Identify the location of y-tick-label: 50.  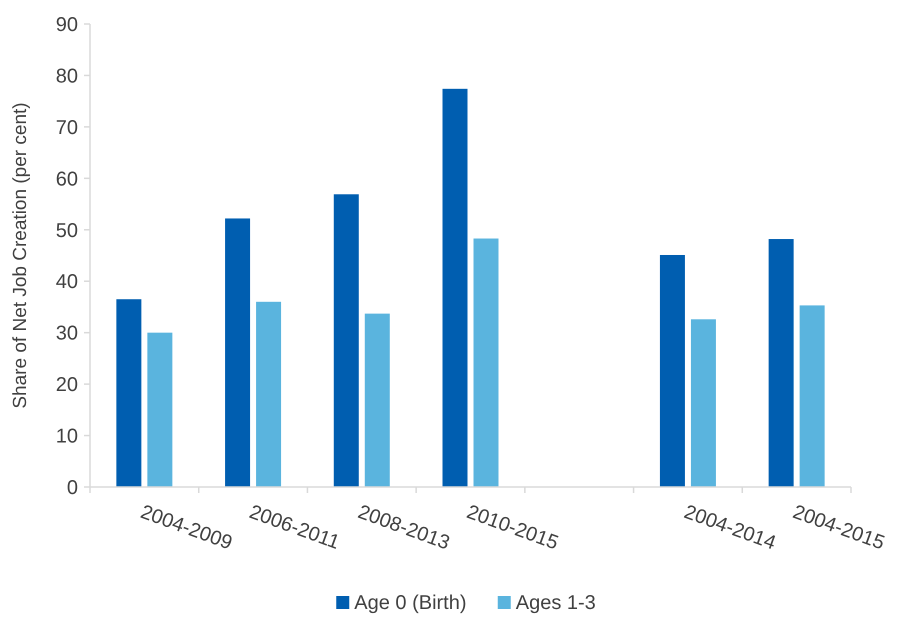
(67, 231).